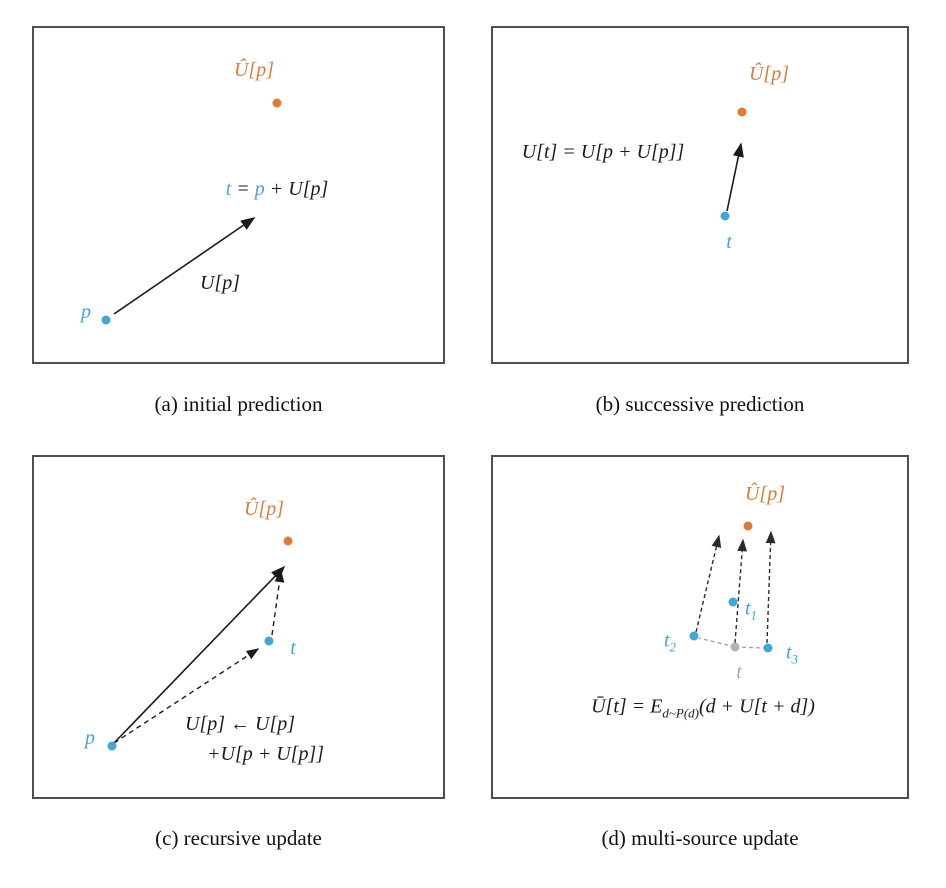 This screenshot has width=946, height=888. I want to click on arrow-dashed-t3-to-uhat, so click(770, 587).